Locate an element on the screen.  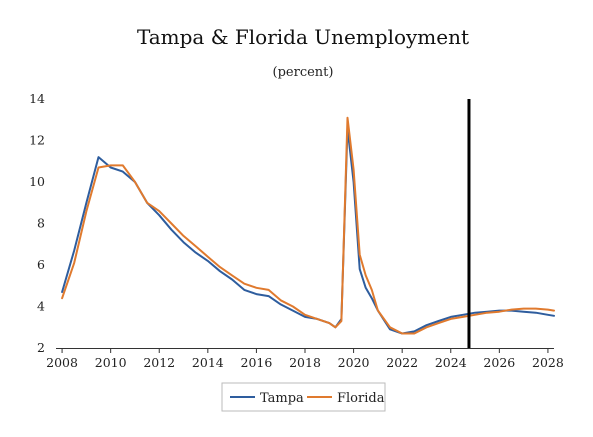
y-tick-label: 14 is located at coordinates (37, 98).